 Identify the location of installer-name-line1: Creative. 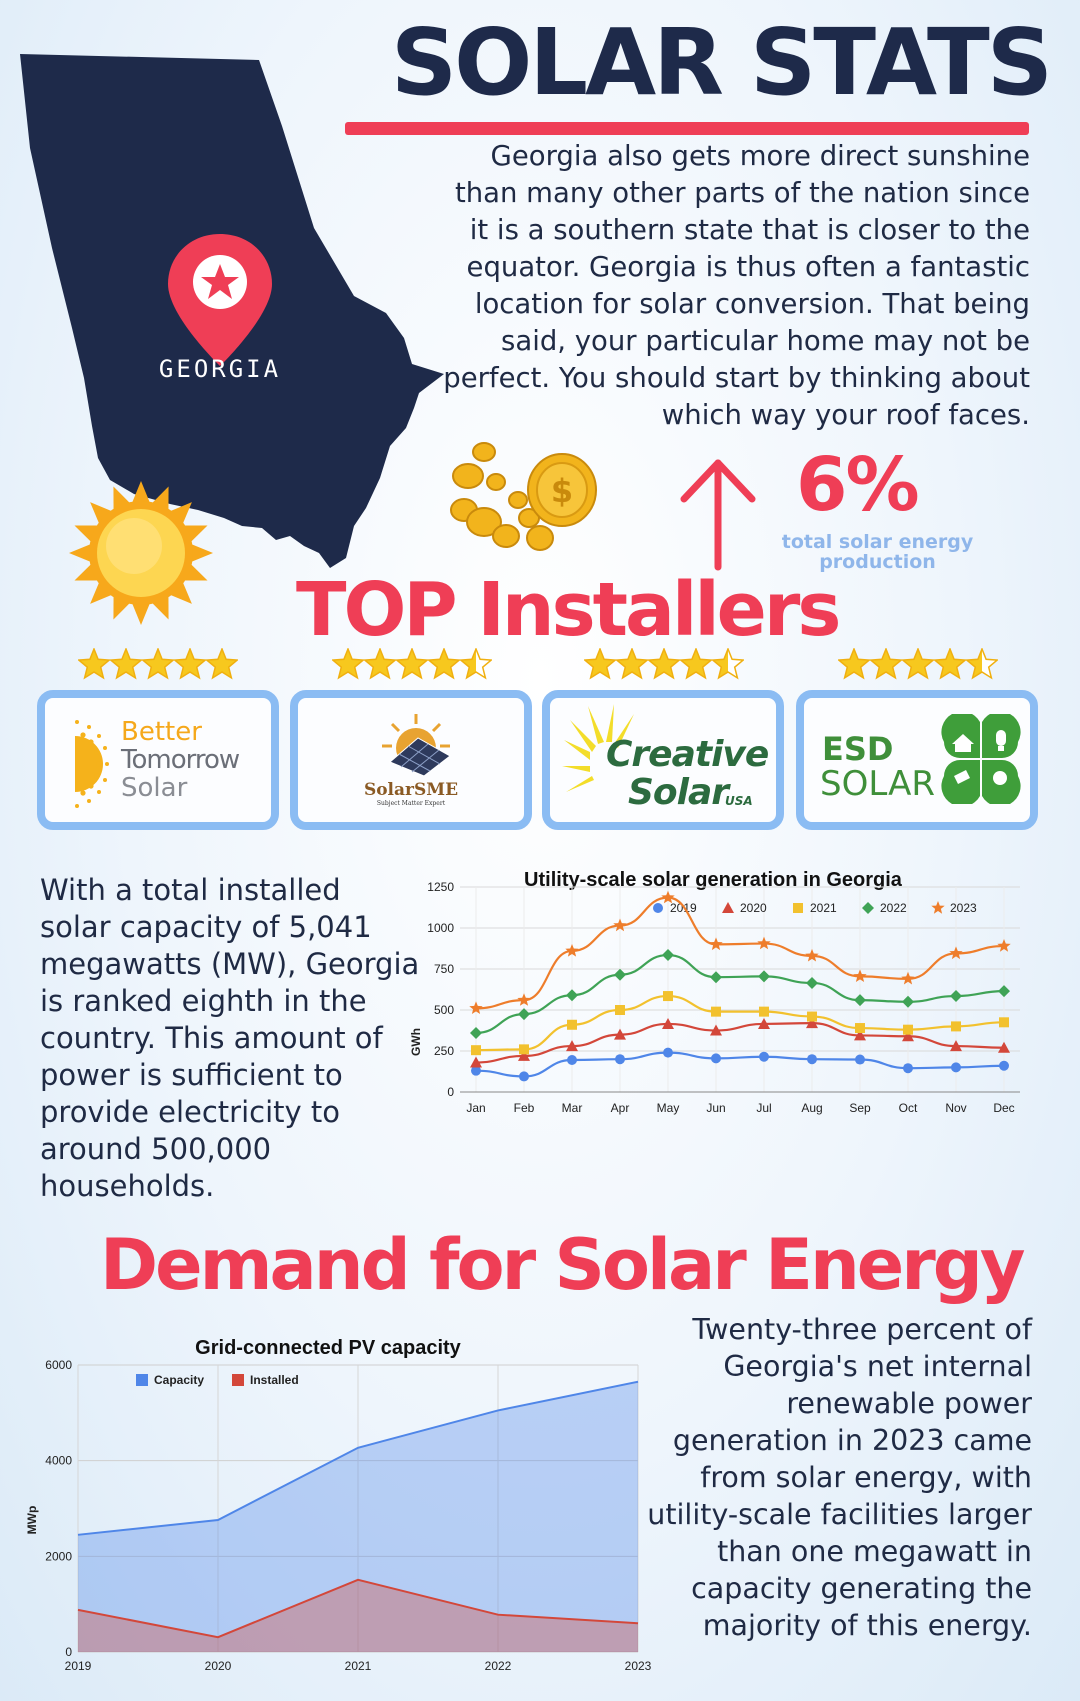
(687, 754).